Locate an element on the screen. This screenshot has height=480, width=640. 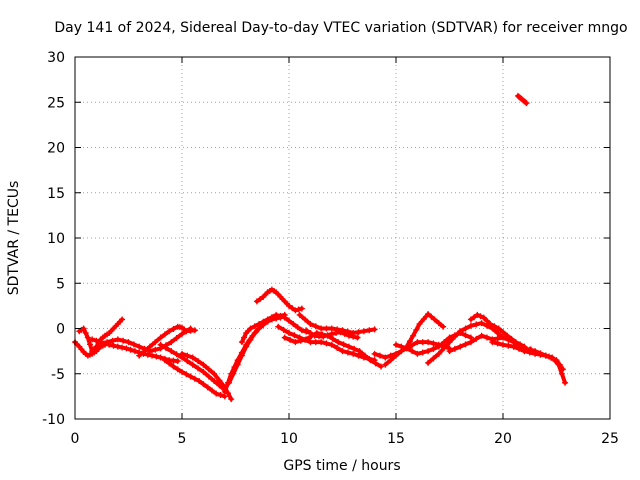
y-tick-label: 30 is located at coordinates (56, 58).